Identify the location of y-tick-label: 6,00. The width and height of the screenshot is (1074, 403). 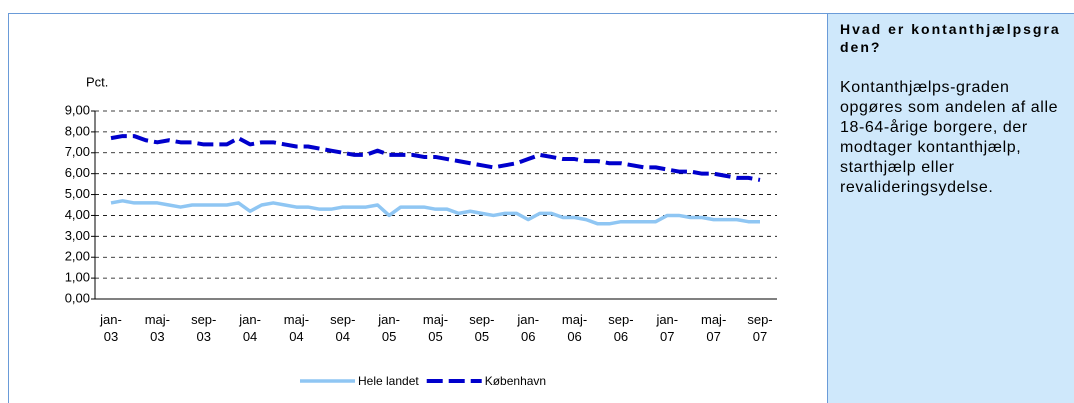
(77, 172).